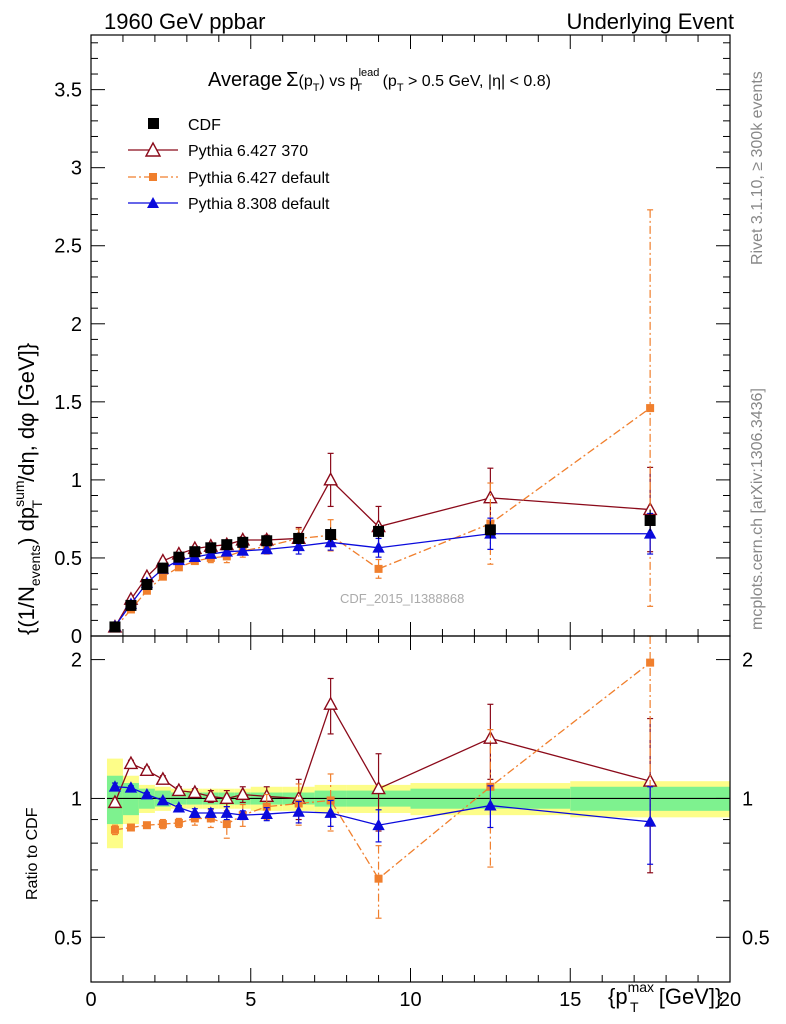 This screenshot has height=1024, width=786. I want to click on ratio-y-tick-label-right: 2, so click(747, 661).